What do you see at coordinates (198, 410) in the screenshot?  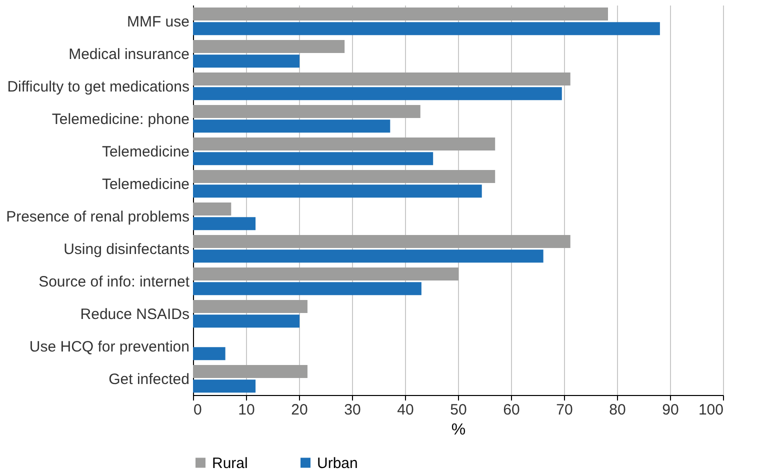 I see `x-tick-label: 0` at bounding box center [198, 410].